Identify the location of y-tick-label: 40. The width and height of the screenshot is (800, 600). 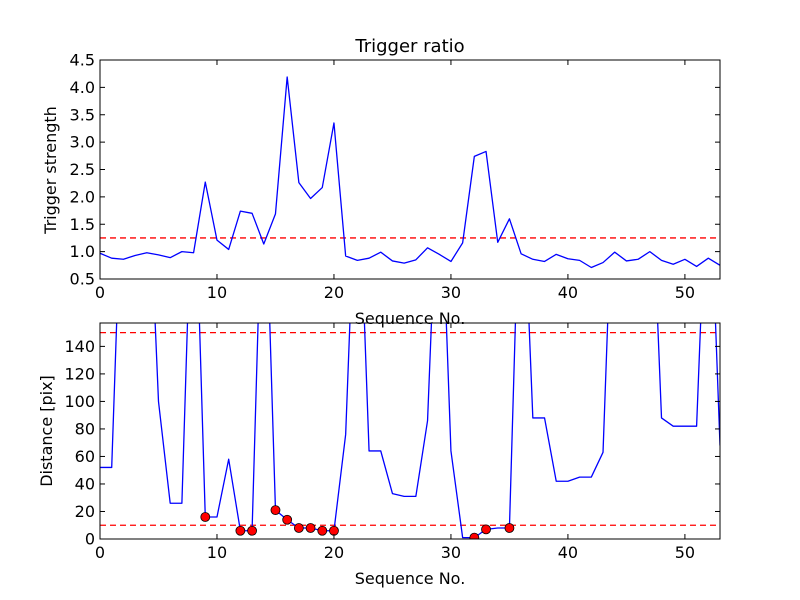
(85, 483).